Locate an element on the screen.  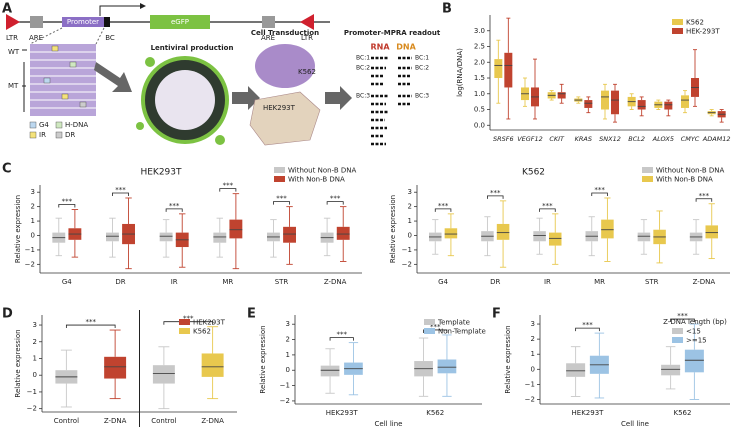
legend-label: Non-Template is located at coordinates (462, 332).